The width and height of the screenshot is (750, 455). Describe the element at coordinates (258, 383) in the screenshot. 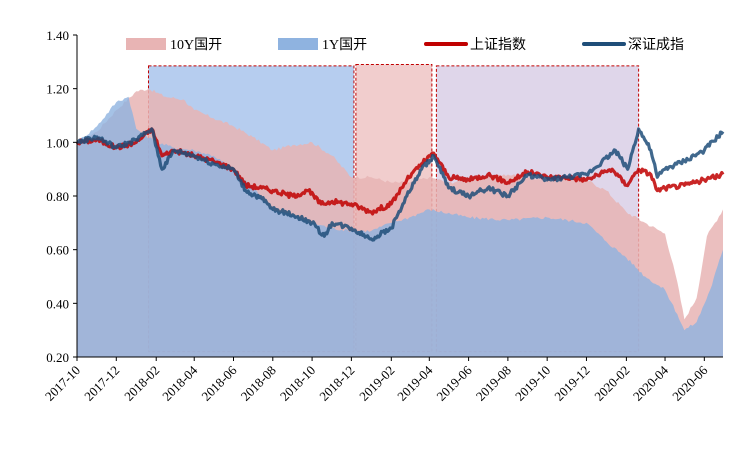

I see `x-tick-label: 2018-08` at that location.